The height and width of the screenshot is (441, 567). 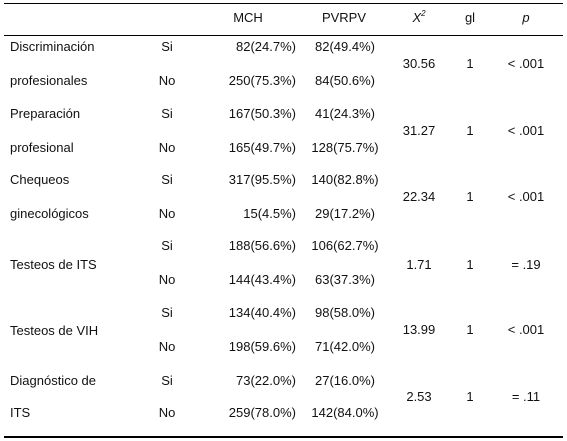 I want to click on row-label-line2: ginecológicos, so click(x=49, y=213).